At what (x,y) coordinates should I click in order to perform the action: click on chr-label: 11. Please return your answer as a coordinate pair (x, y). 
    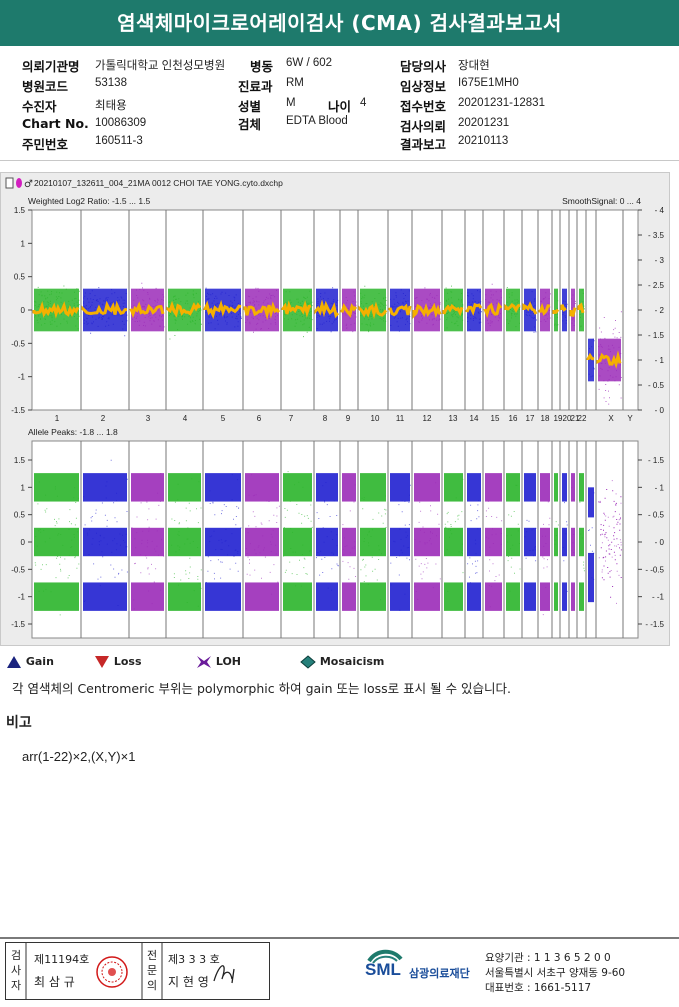
    Looking at the image, I should click on (400, 418).